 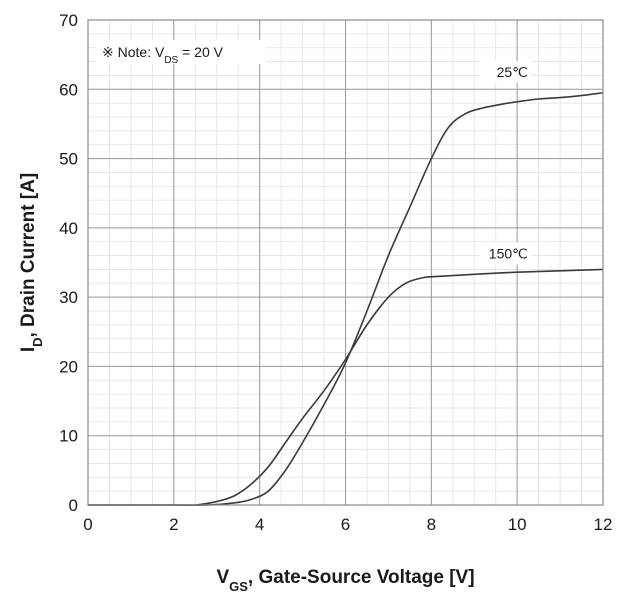 What do you see at coordinates (345, 580) in the screenshot?
I see `x-axis-title: VGS, Gate-Source Voltage [V]` at bounding box center [345, 580].